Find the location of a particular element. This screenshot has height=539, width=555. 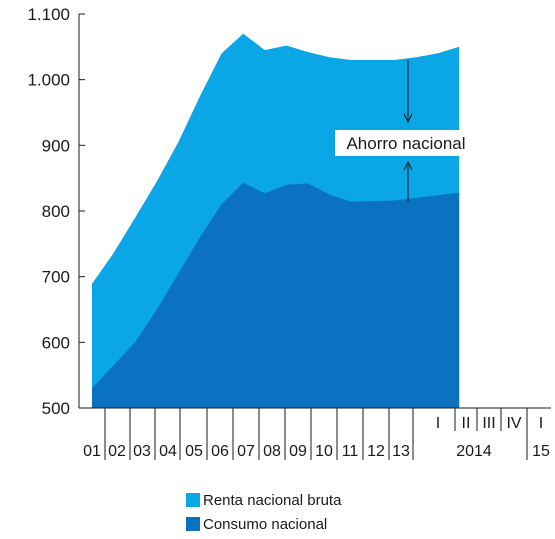

y-tick-label: 1.100 is located at coordinates (48, 14).